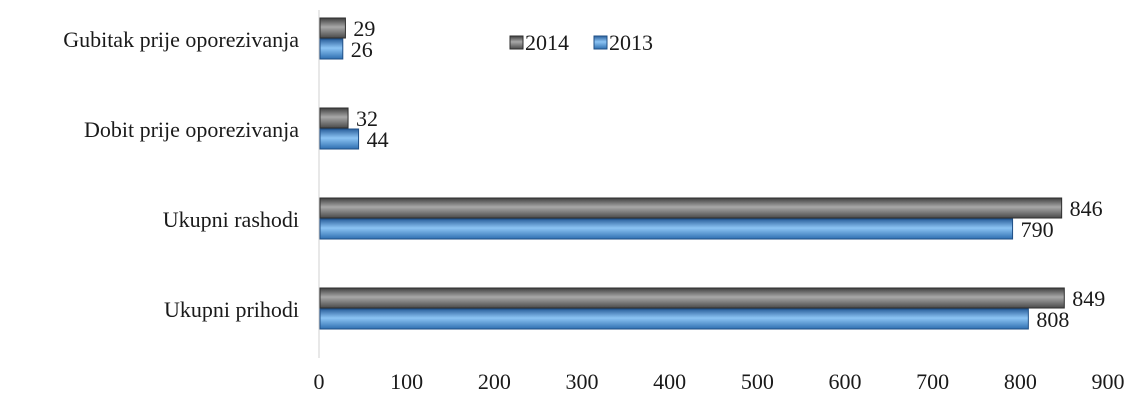 The width and height of the screenshot is (1134, 396). What do you see at coordinates (362, 49) in the screenshot?
I see `data-label: 26` at bounding box center [362, 49].